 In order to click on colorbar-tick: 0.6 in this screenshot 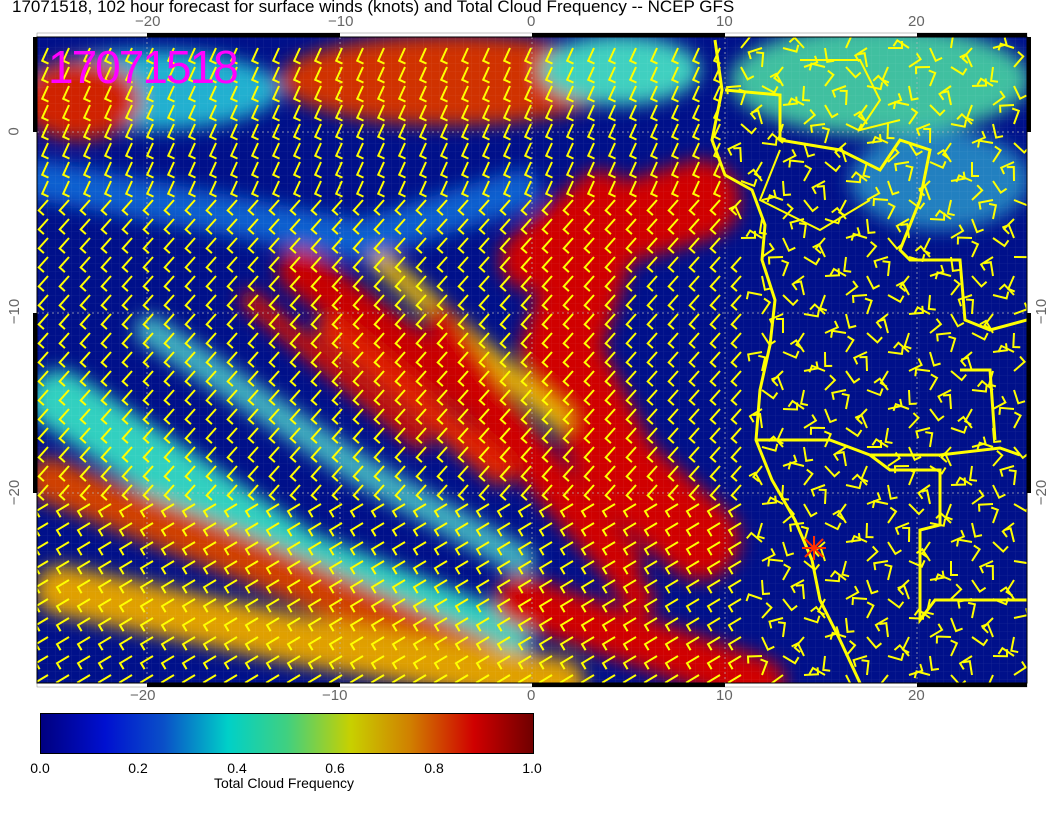, I will do `click(335, 768)`.